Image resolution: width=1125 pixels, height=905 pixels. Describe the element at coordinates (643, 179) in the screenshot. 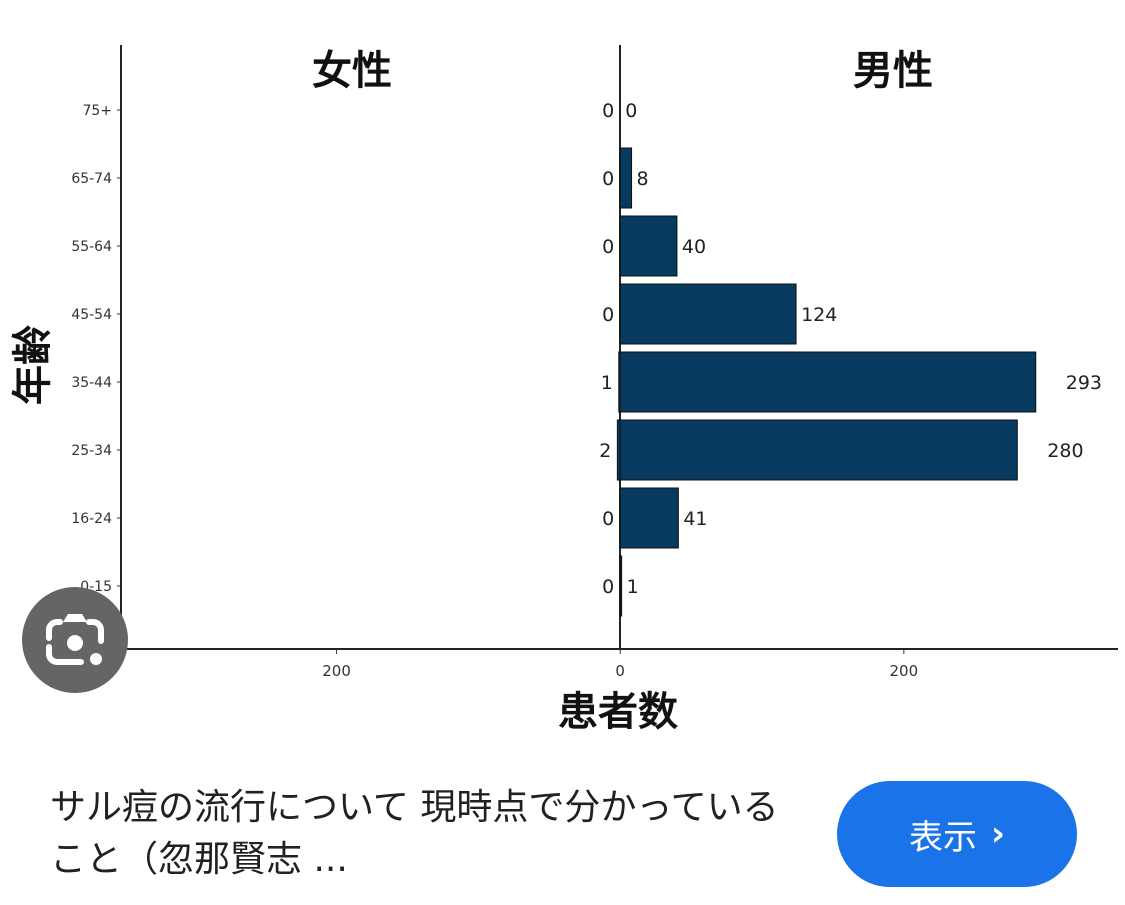

I see `data-label-male: 8` at that location.